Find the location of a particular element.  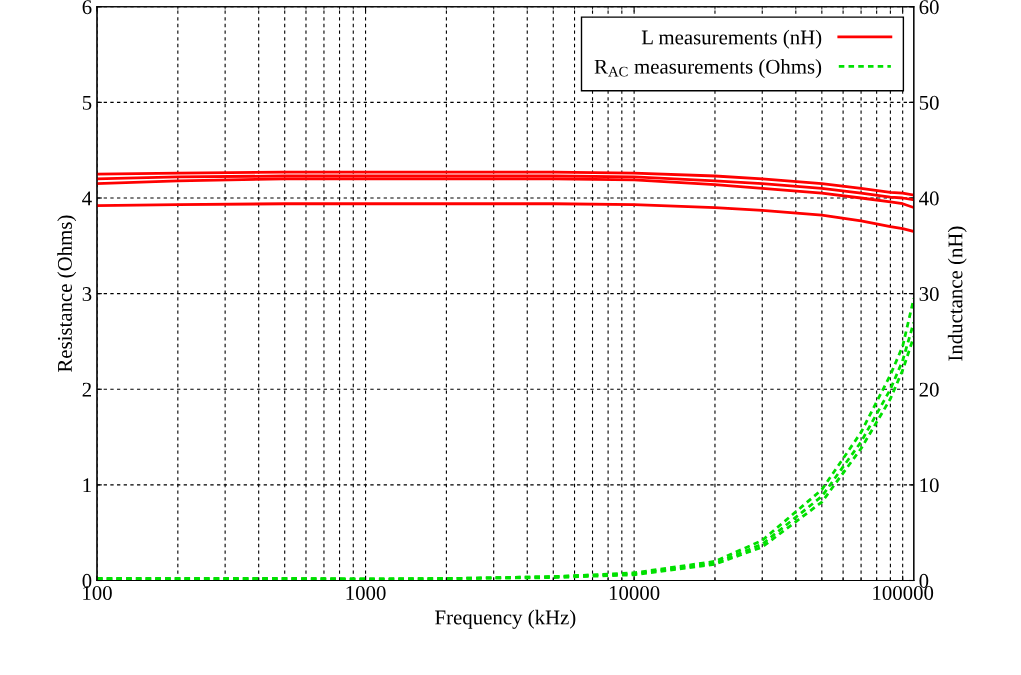

y2-axis-title: Inductance (nH) is located at coordinates (957, 293).